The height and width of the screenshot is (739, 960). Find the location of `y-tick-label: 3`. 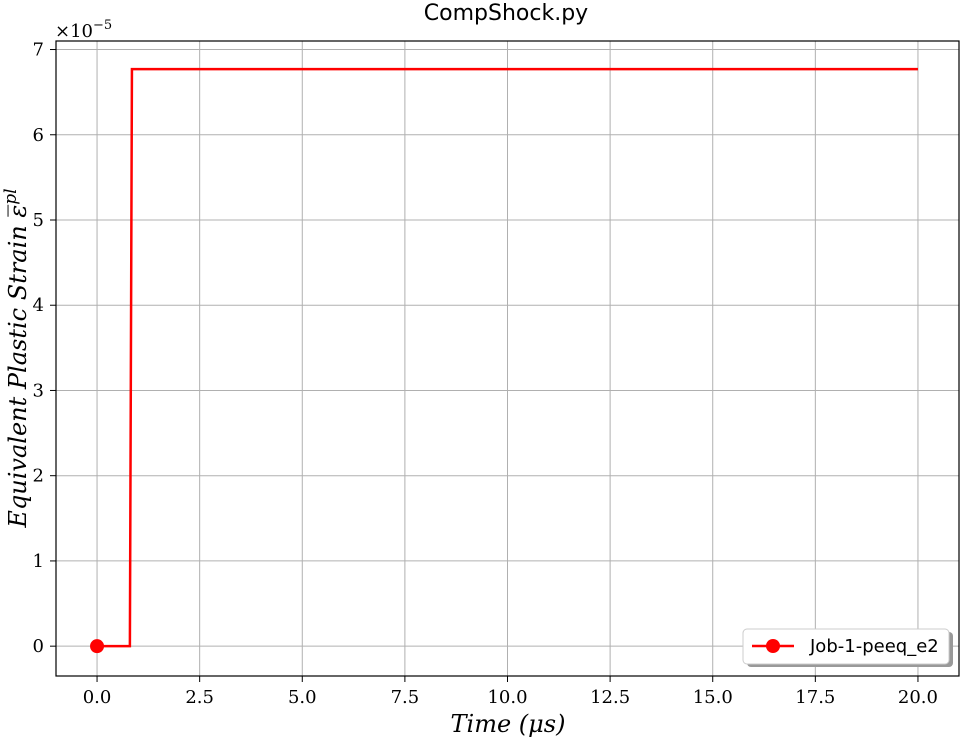

y-tick-label: 3 is located at coordinates (38, 390).